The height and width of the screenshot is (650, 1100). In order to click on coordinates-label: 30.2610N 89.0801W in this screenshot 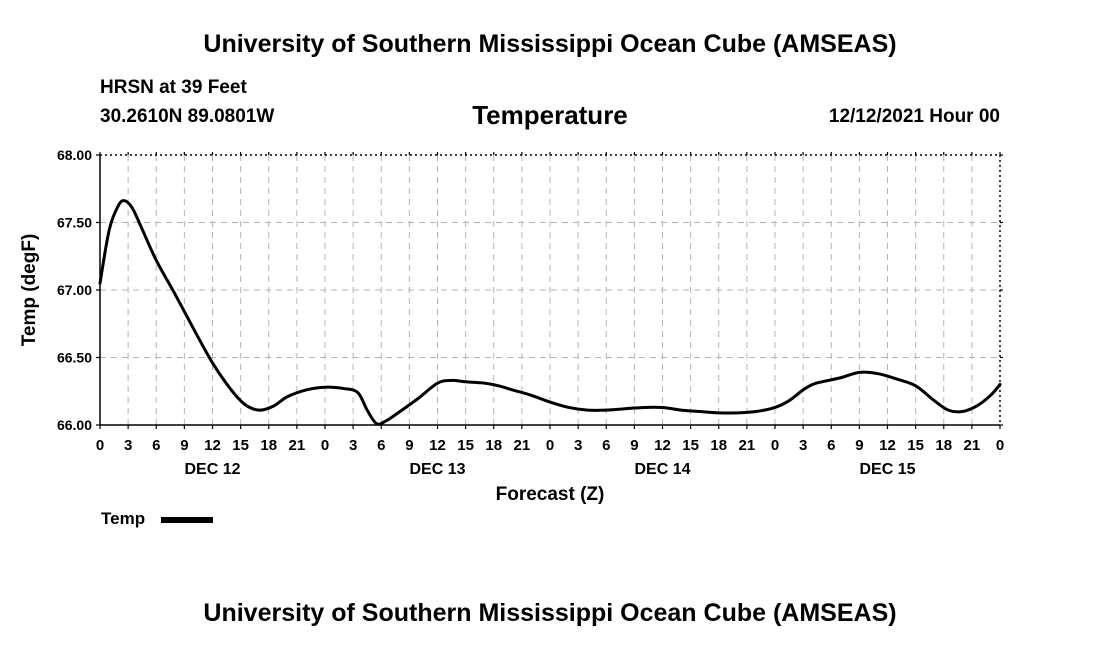, I will do `click(187, 116)`.